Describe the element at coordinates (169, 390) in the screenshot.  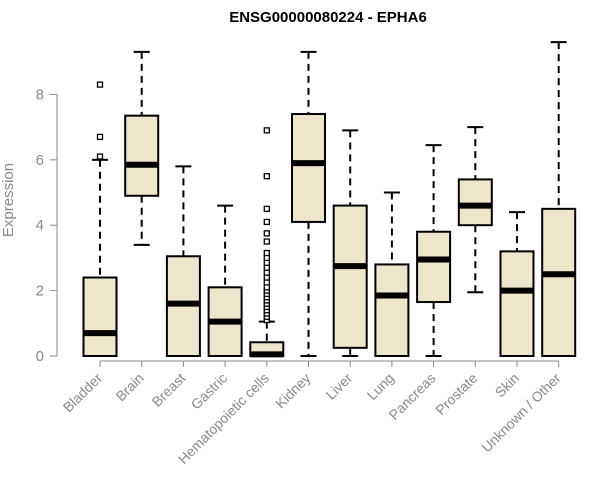
I see `x-tick-label: Breast` at that location.